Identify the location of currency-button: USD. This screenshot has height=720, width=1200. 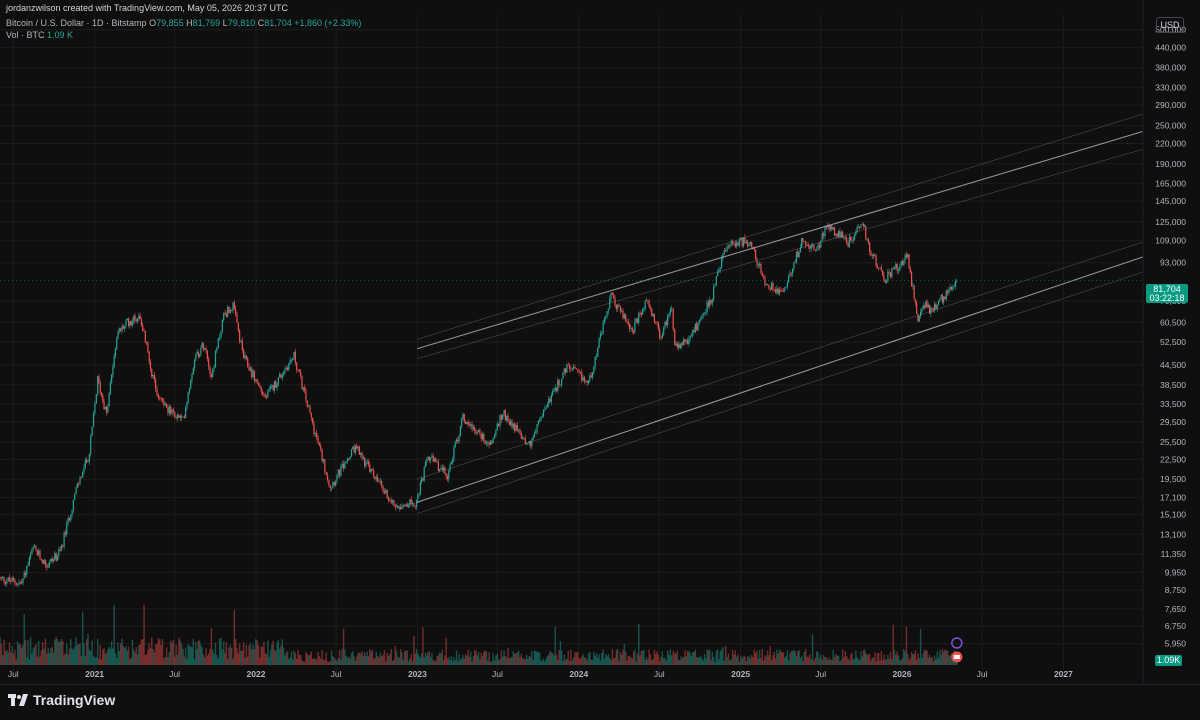
(1170, 25).